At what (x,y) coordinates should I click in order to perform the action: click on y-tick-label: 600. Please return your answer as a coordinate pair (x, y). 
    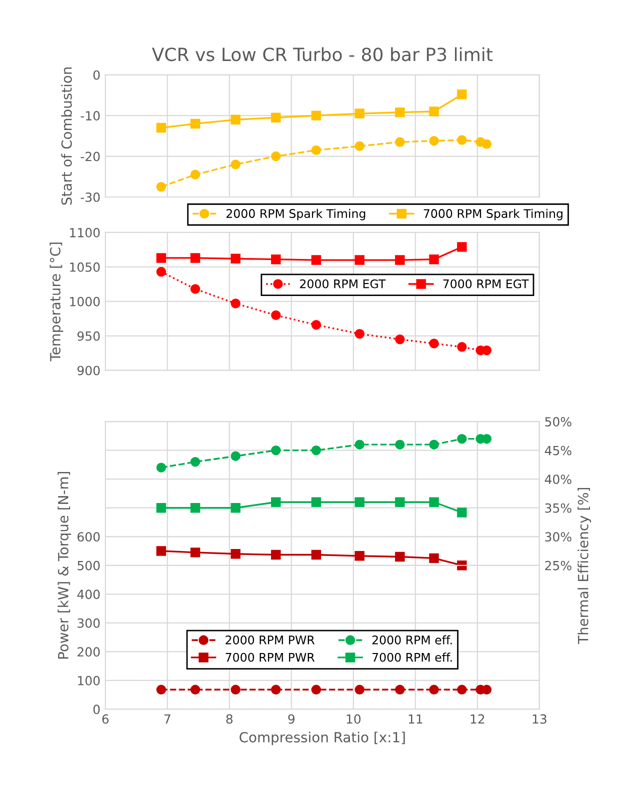
    Looking at the image, I should click on (89, 537).